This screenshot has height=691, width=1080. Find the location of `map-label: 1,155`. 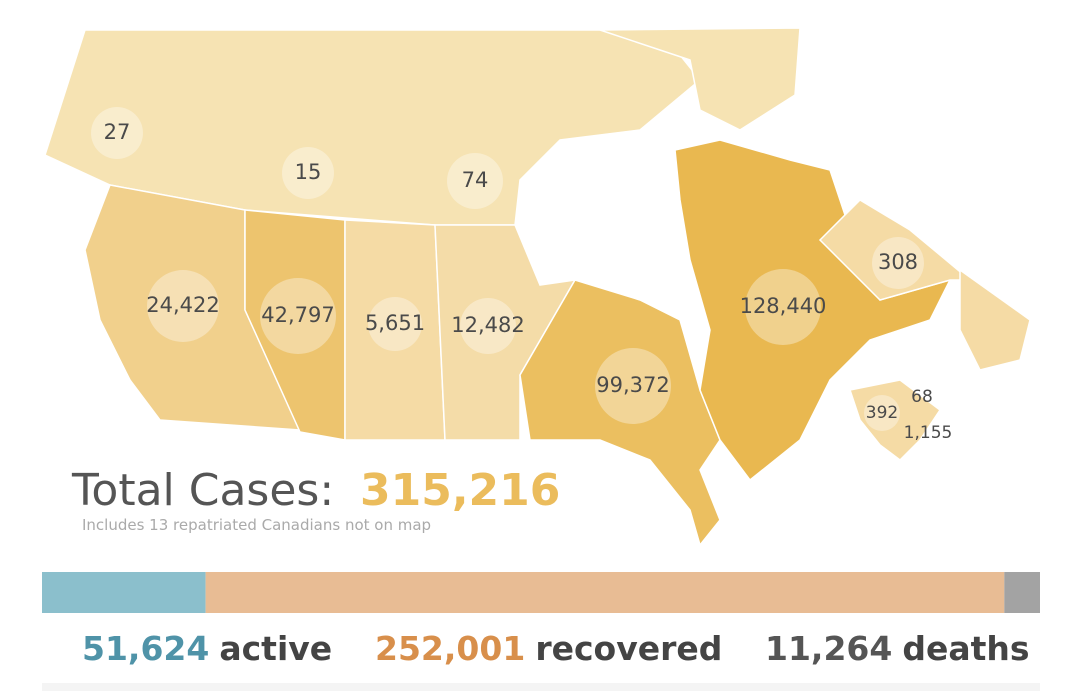

map-label: 1,155 is located at coordinates (928, 433).